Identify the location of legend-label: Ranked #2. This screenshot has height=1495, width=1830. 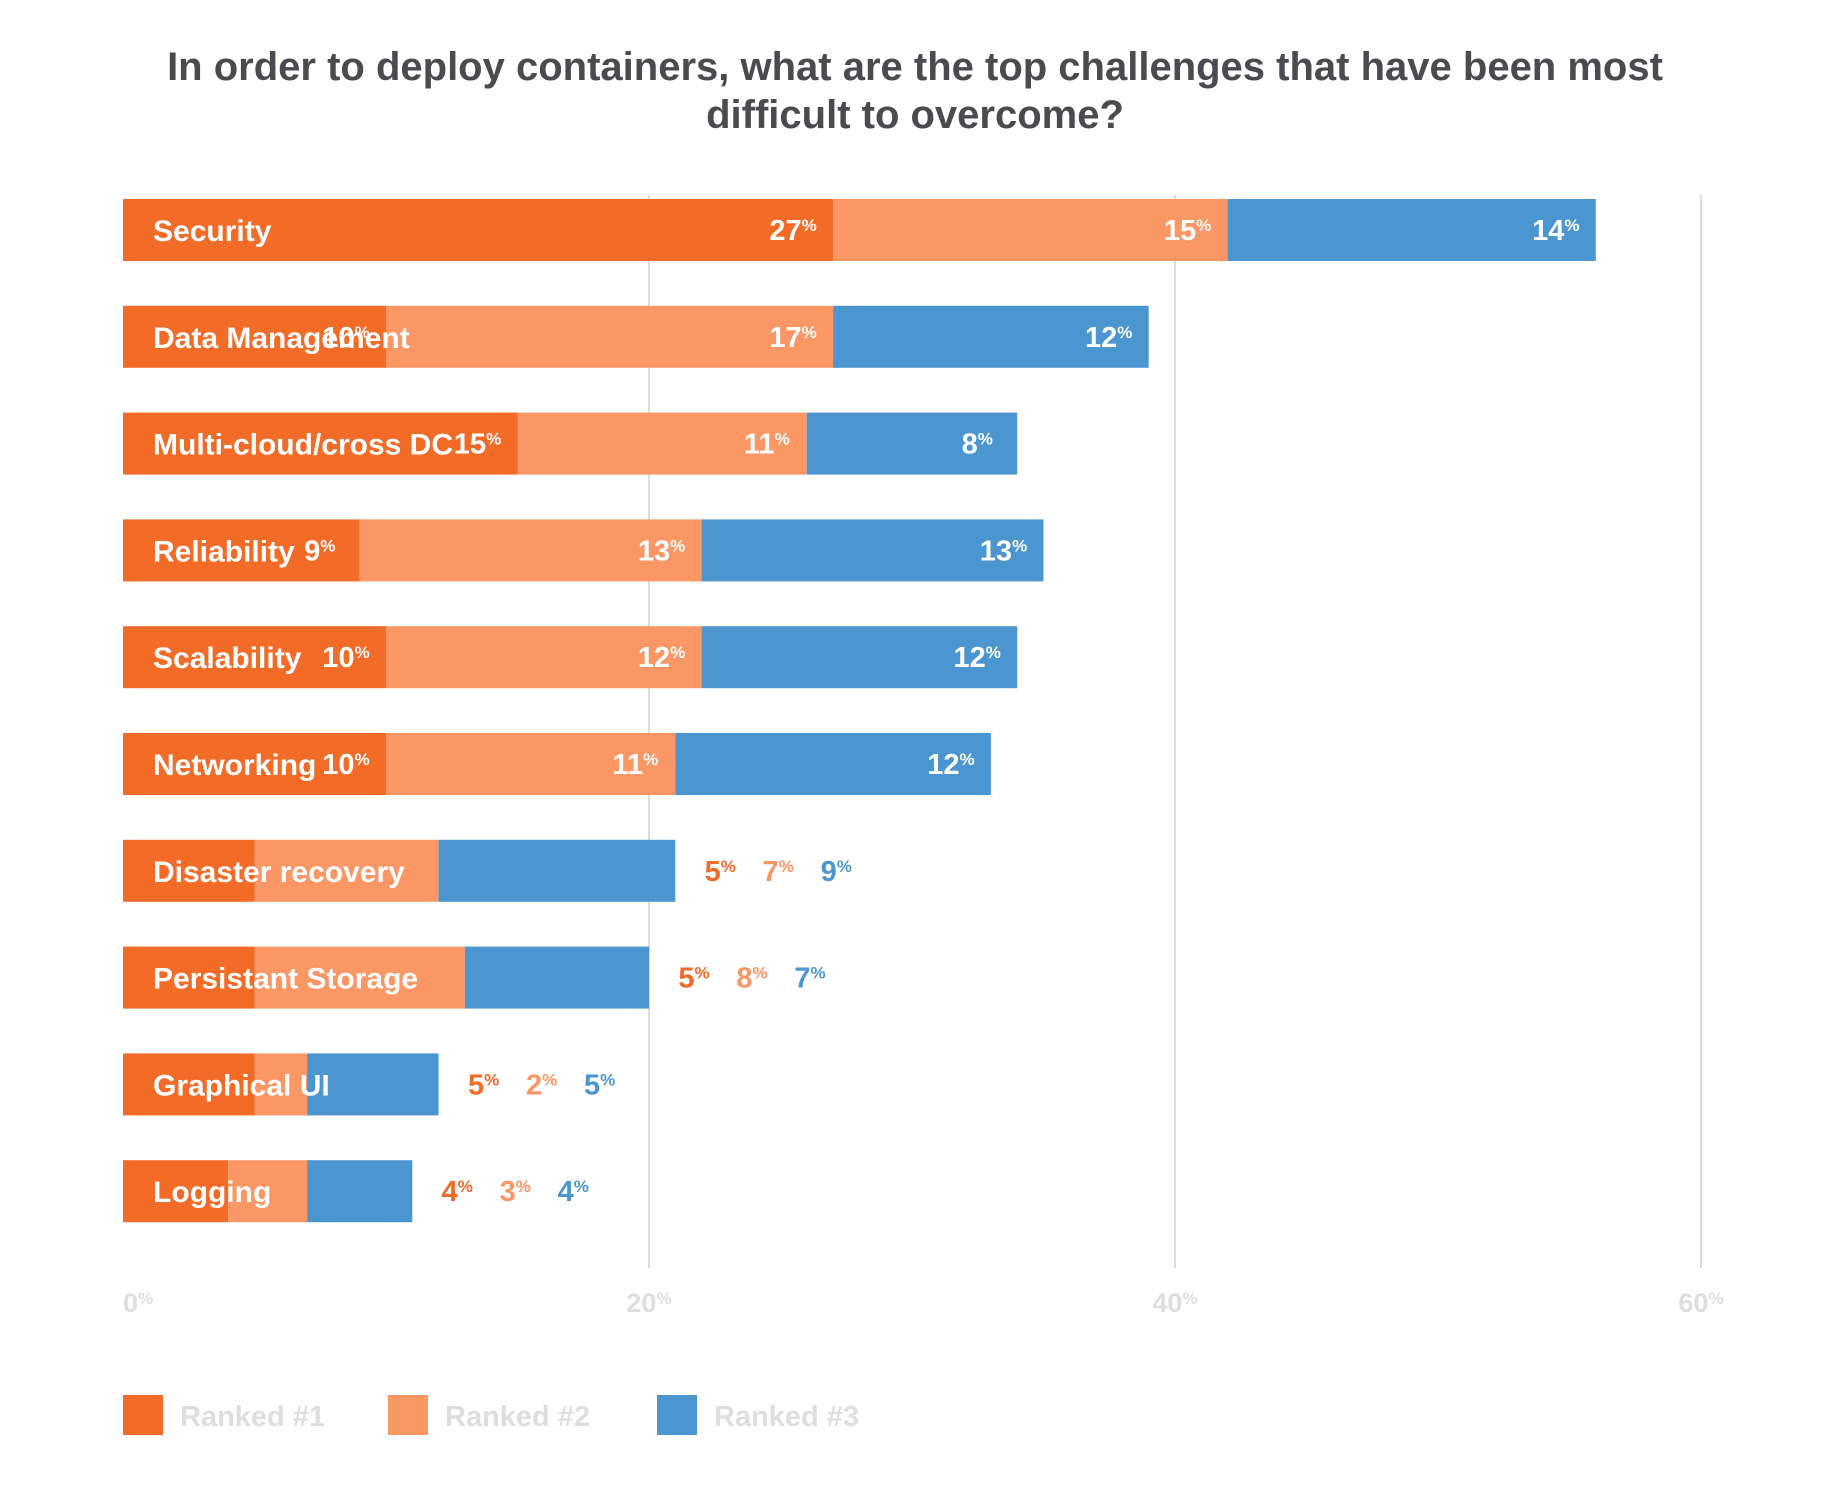
(517, 1417).